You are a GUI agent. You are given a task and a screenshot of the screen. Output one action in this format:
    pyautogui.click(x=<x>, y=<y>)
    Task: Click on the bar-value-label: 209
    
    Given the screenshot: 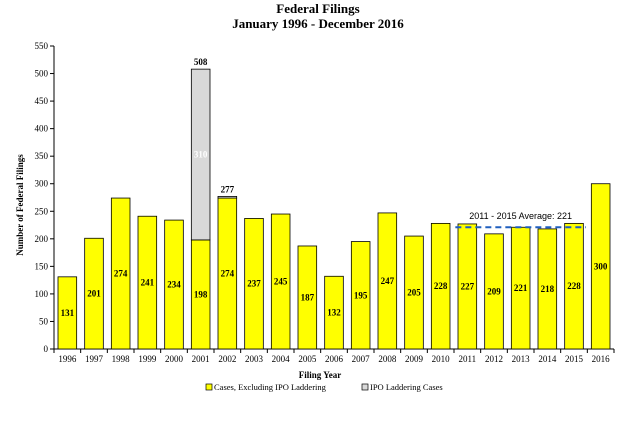 What is the action you would take?
    pyautogui.click(x=494, y=291)
    